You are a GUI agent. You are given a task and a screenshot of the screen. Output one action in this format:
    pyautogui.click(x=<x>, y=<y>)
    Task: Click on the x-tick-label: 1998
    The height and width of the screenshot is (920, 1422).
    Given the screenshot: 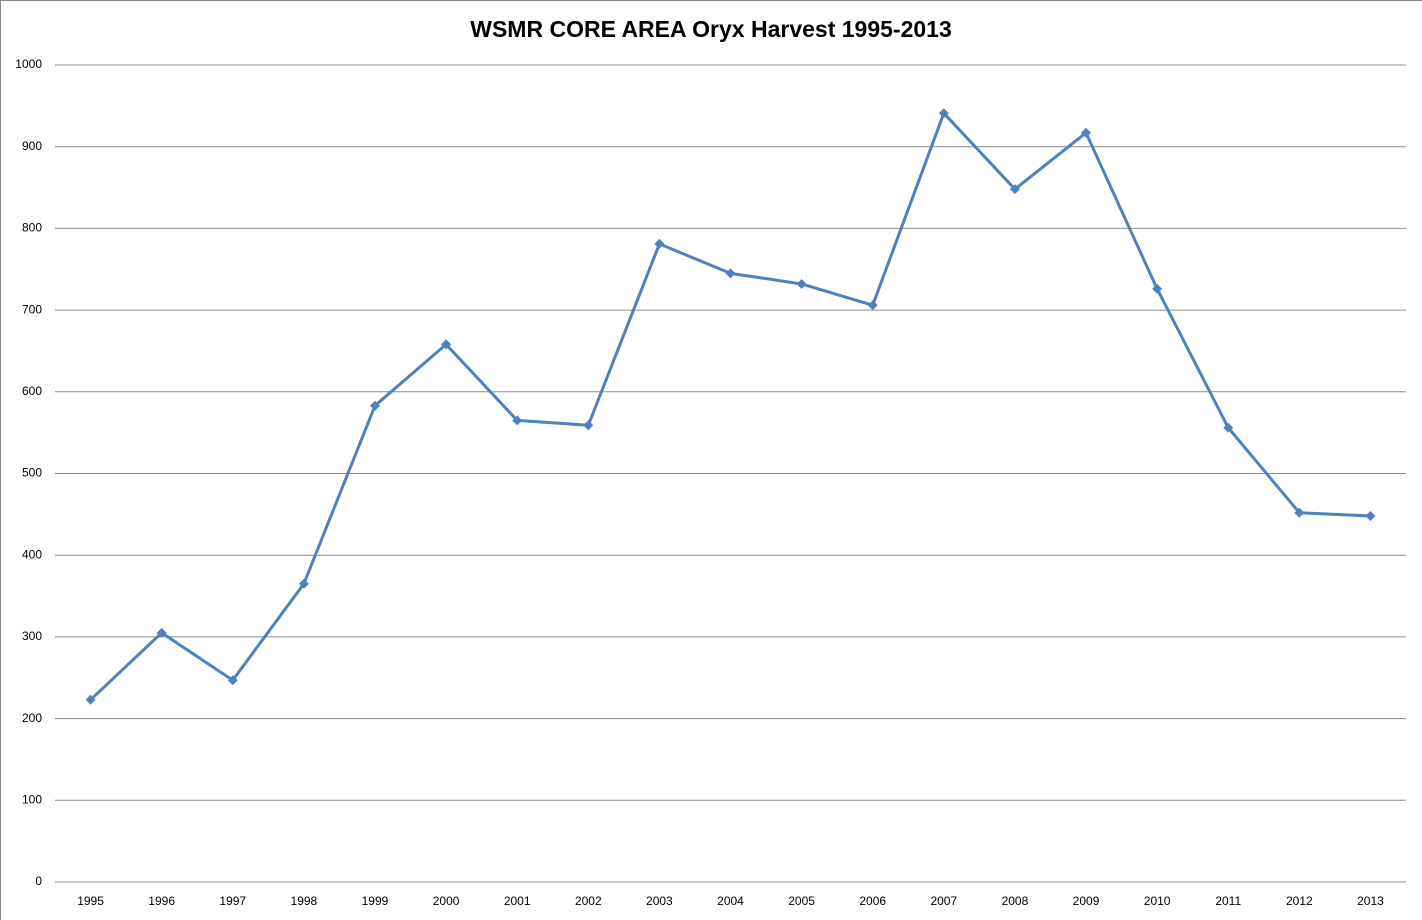 What is the action you would take?
    pyautogui.click(x=304, y=901)
    